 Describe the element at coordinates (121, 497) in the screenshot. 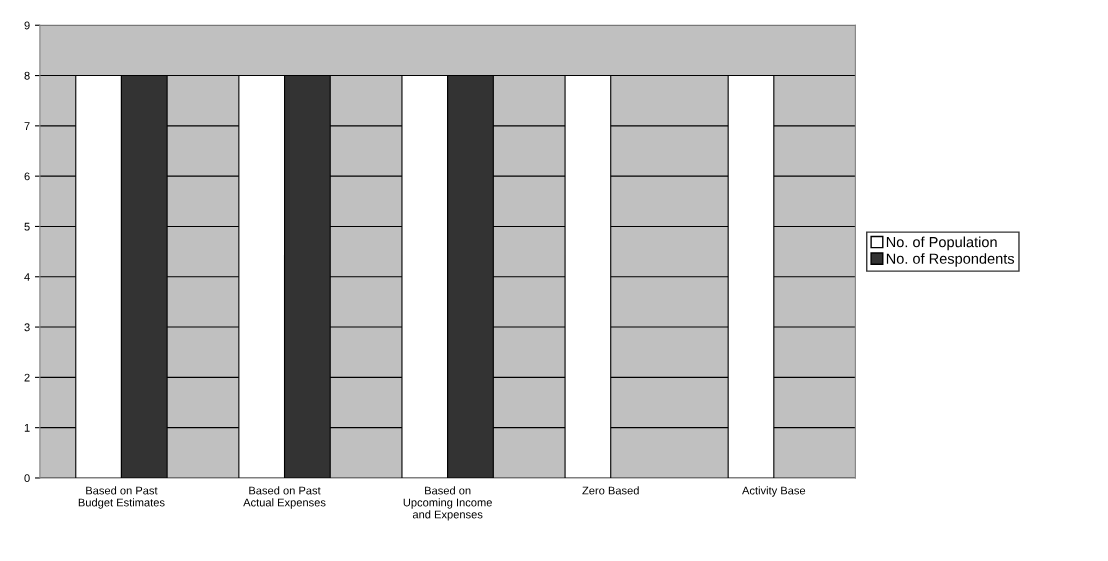

I see `x-tick-label: Based on Past Budget Estimates` at that location.